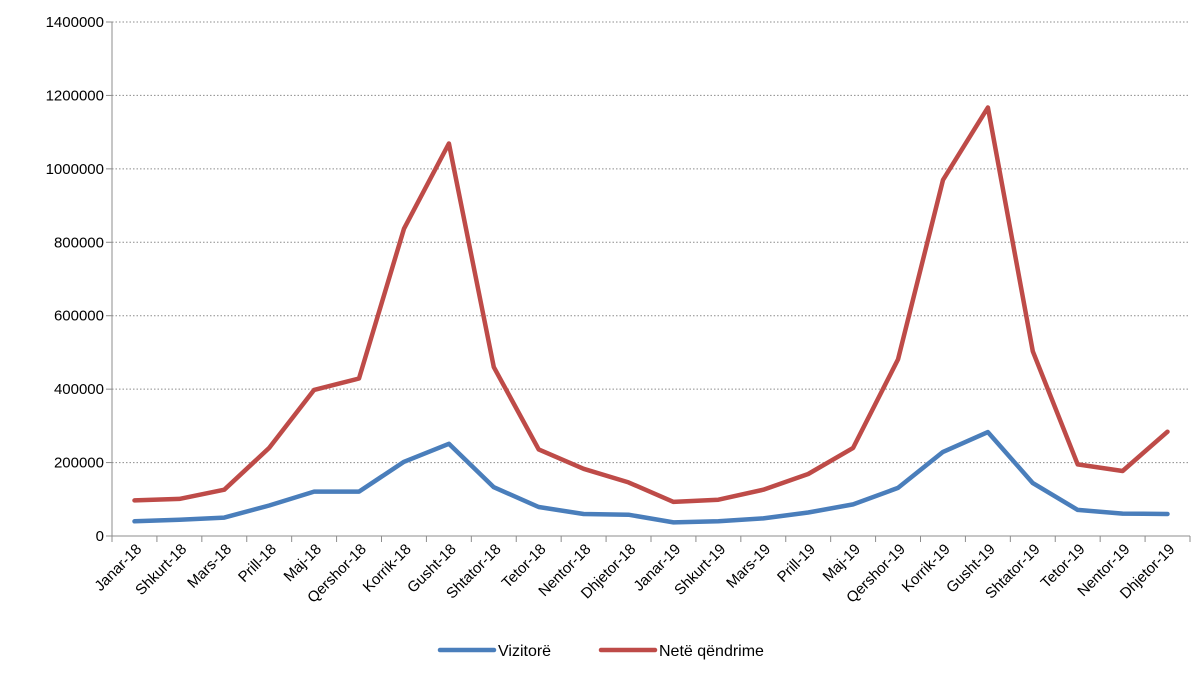 The width and height of the screenshot is (1201, 689). Describe the element at coordinates (79, 463) in the screenshot. I see `y-tick-label: 200000` at that location.